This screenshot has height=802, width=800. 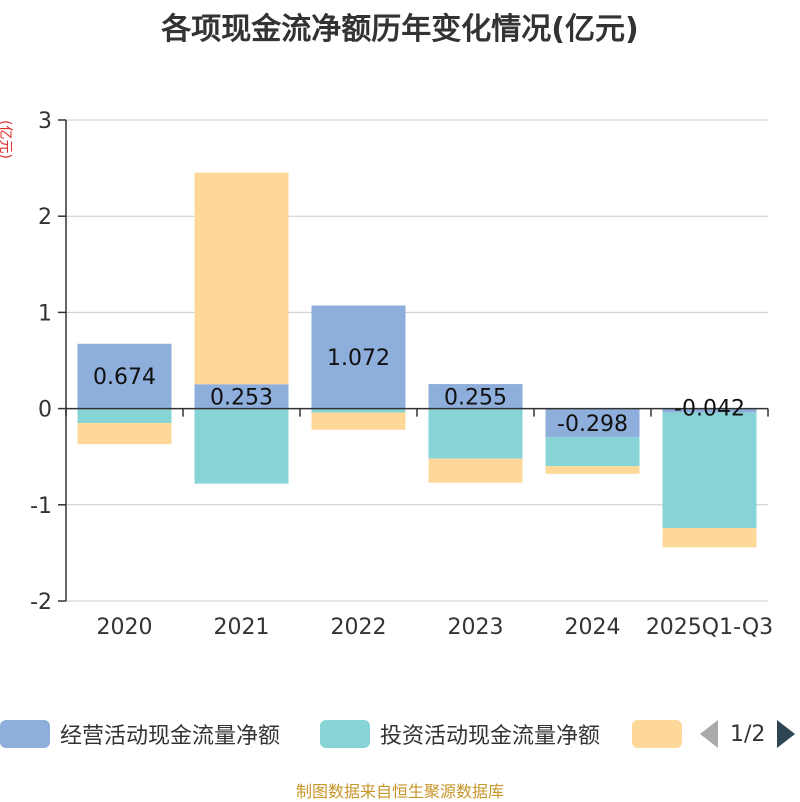 I want to click on y-tick-label: -1, so click(x=41, y=506).